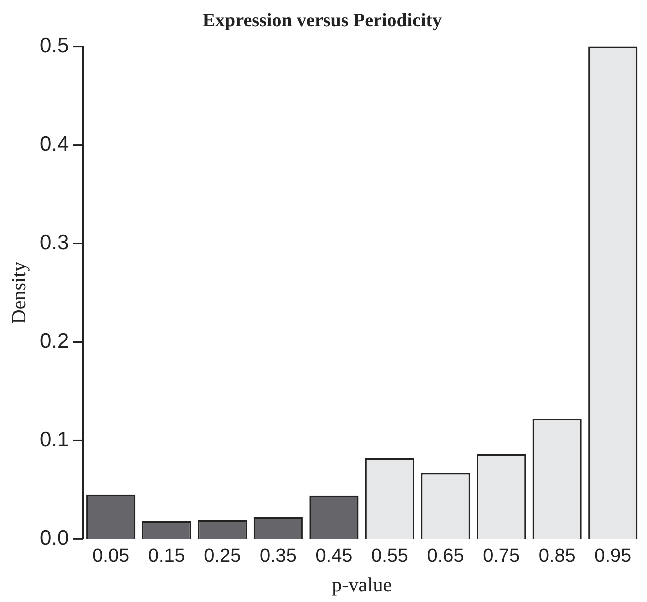  I want to click on x-tick-label: 0.15, so click(167, 556).